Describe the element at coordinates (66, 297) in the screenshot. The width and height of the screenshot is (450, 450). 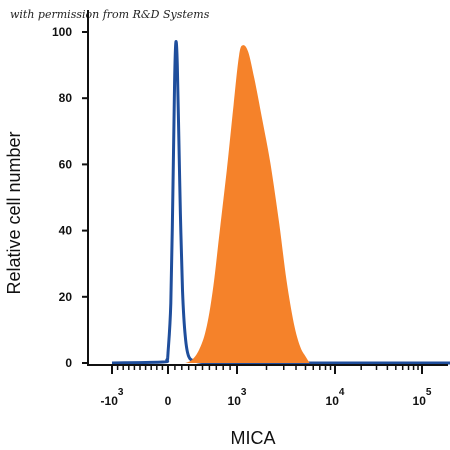
I see `y-tick-label: 20` at that location.